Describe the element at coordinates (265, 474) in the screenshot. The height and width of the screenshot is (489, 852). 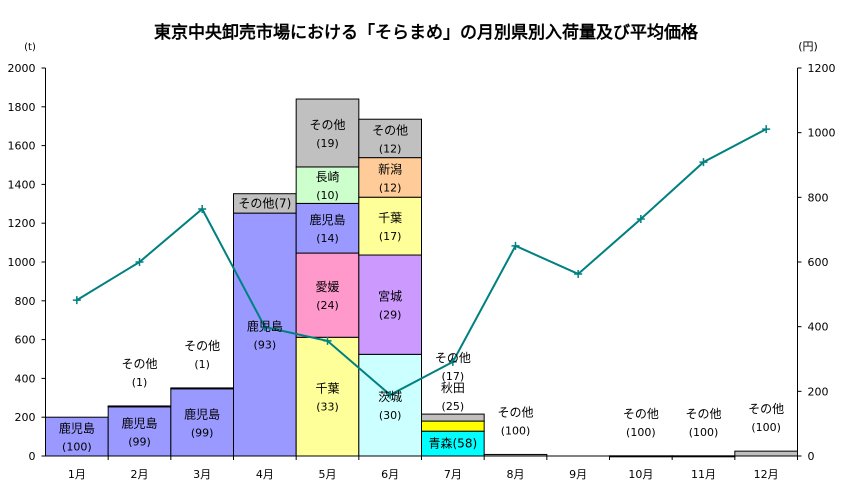
I see `x-tick-label: 4月` at that location.